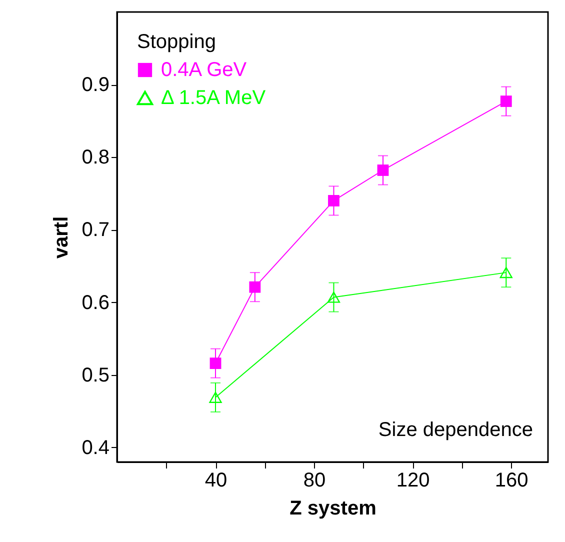  What do you see at coordinates (96, 230) in the screenshot?
I see `y-tick-label: 0.7` at bounding box center [96, 230].